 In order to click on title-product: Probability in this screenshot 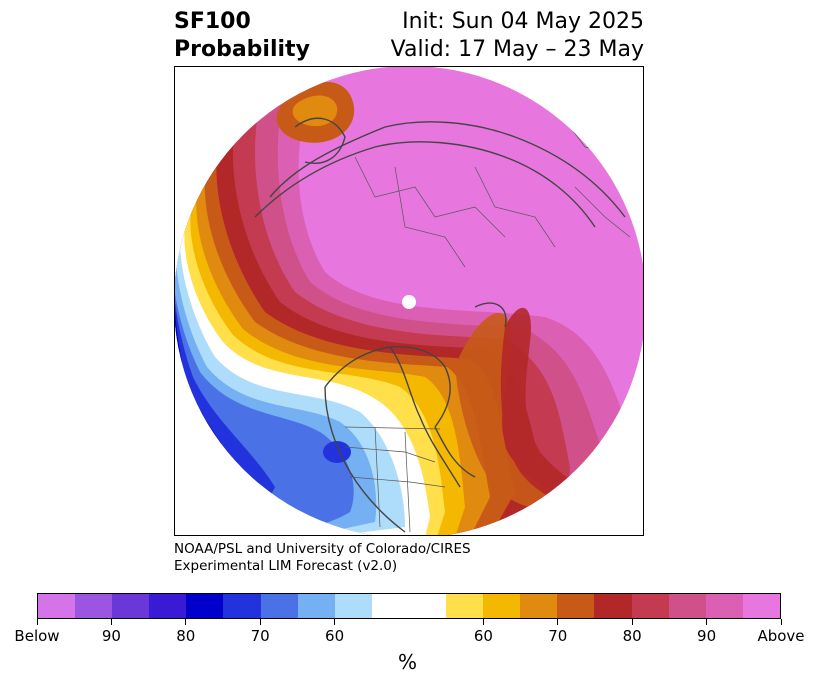, I will do `click(242, 49)`.